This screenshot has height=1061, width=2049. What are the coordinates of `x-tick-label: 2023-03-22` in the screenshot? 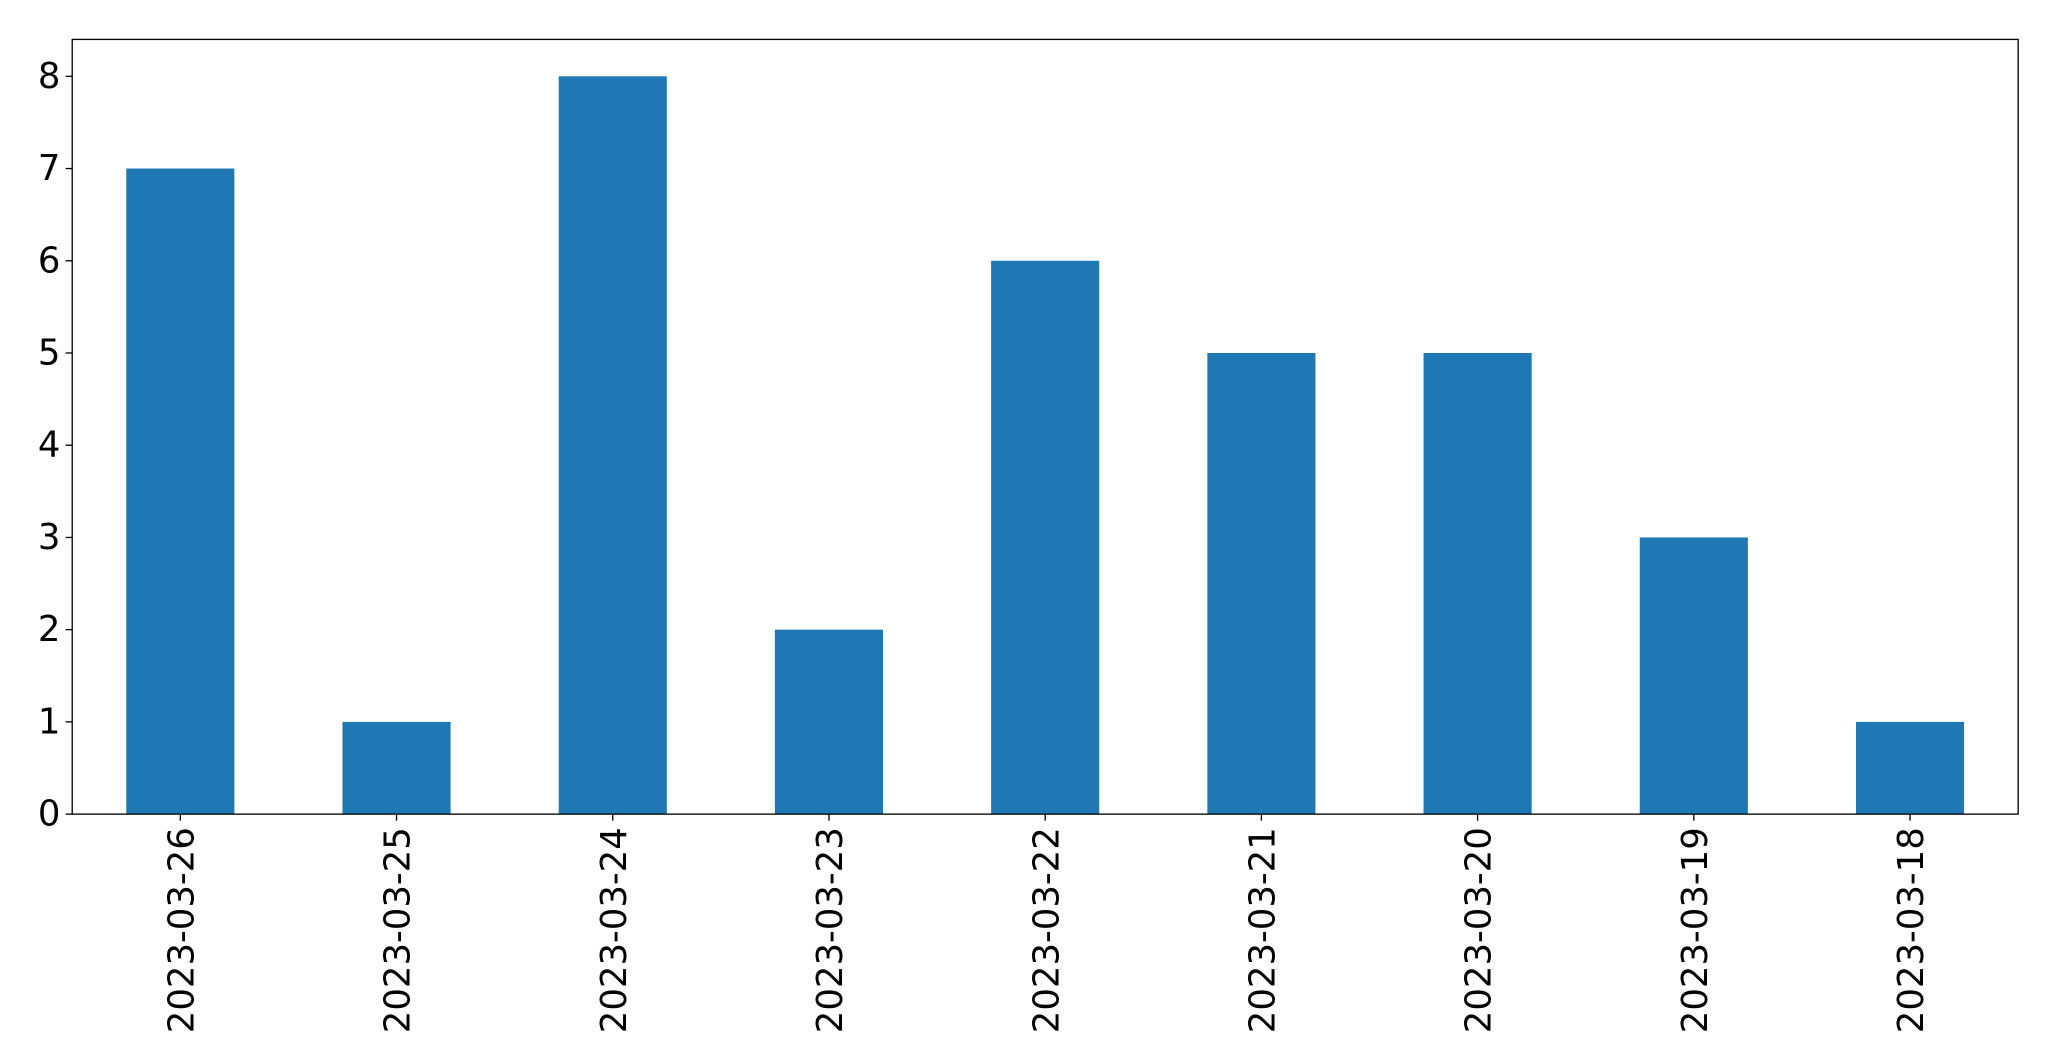 It's located at (1046, 930).